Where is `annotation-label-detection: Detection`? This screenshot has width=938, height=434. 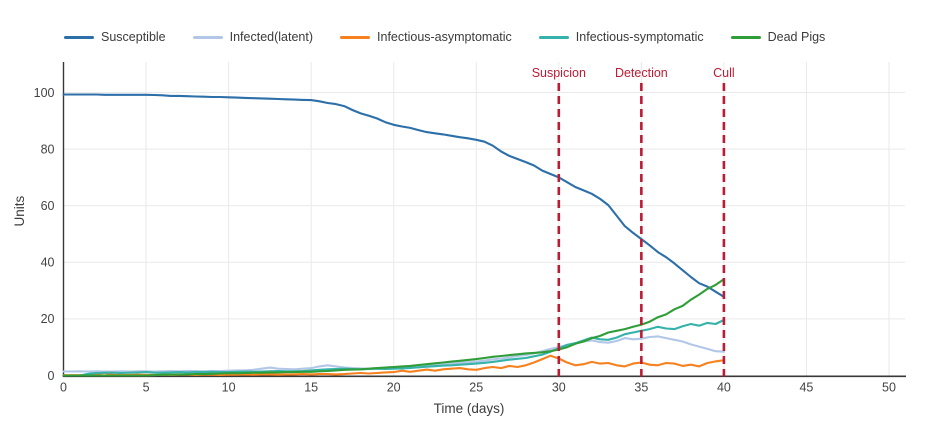 annotation-label-detection: Detection is located at coordinates (641, 73).